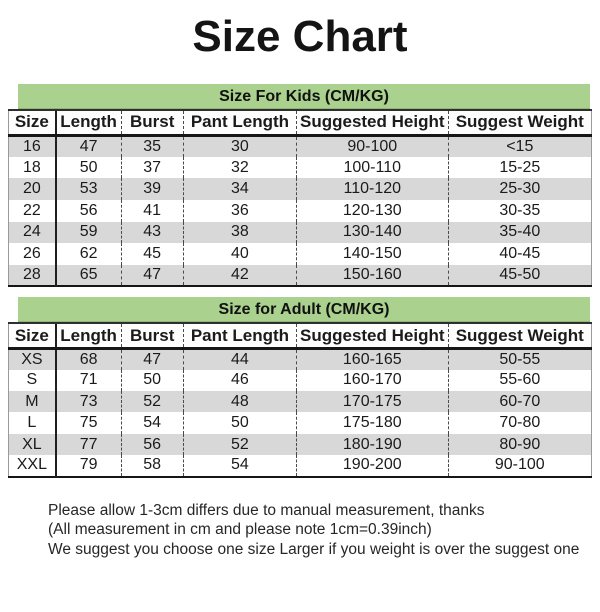 The image size is (600, 612). What do you see at coordinates (87, 380) in the screenshot?
I see `table-cell: 71` at bounding box center [87, 380].